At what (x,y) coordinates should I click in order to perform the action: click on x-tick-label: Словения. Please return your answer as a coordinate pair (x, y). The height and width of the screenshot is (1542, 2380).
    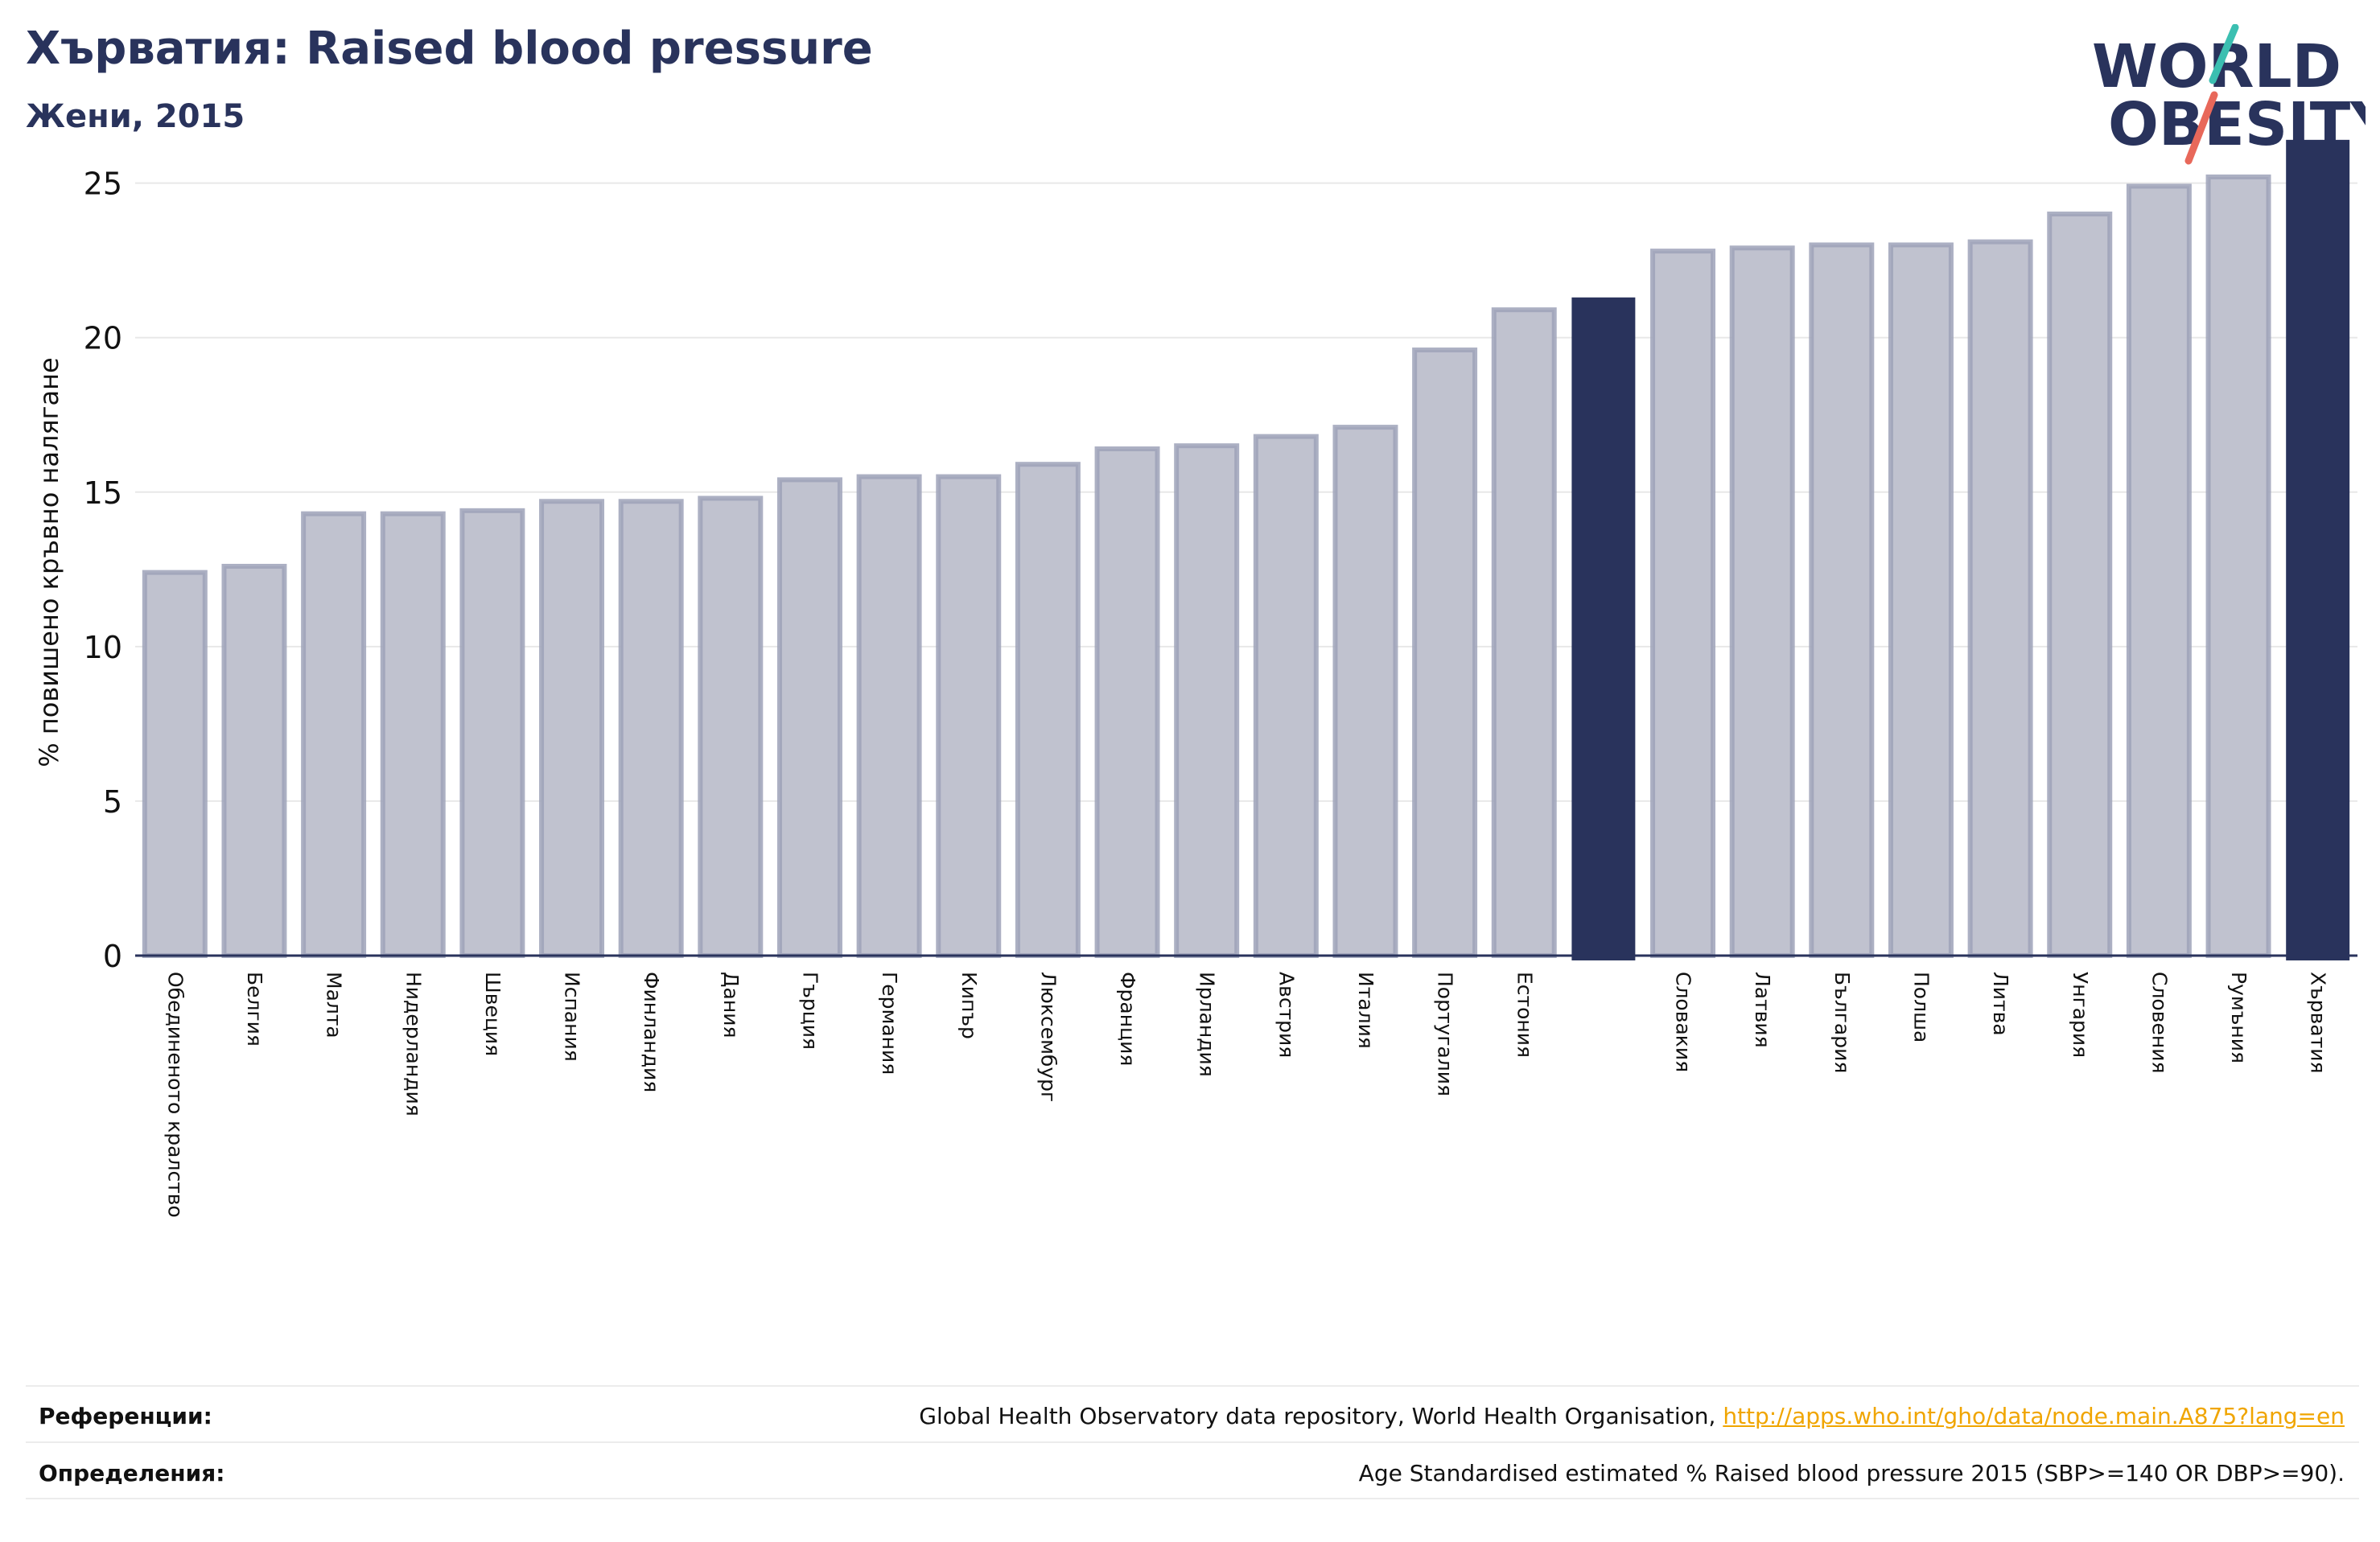
    Looking at the image, I should click on (2159, 1022).